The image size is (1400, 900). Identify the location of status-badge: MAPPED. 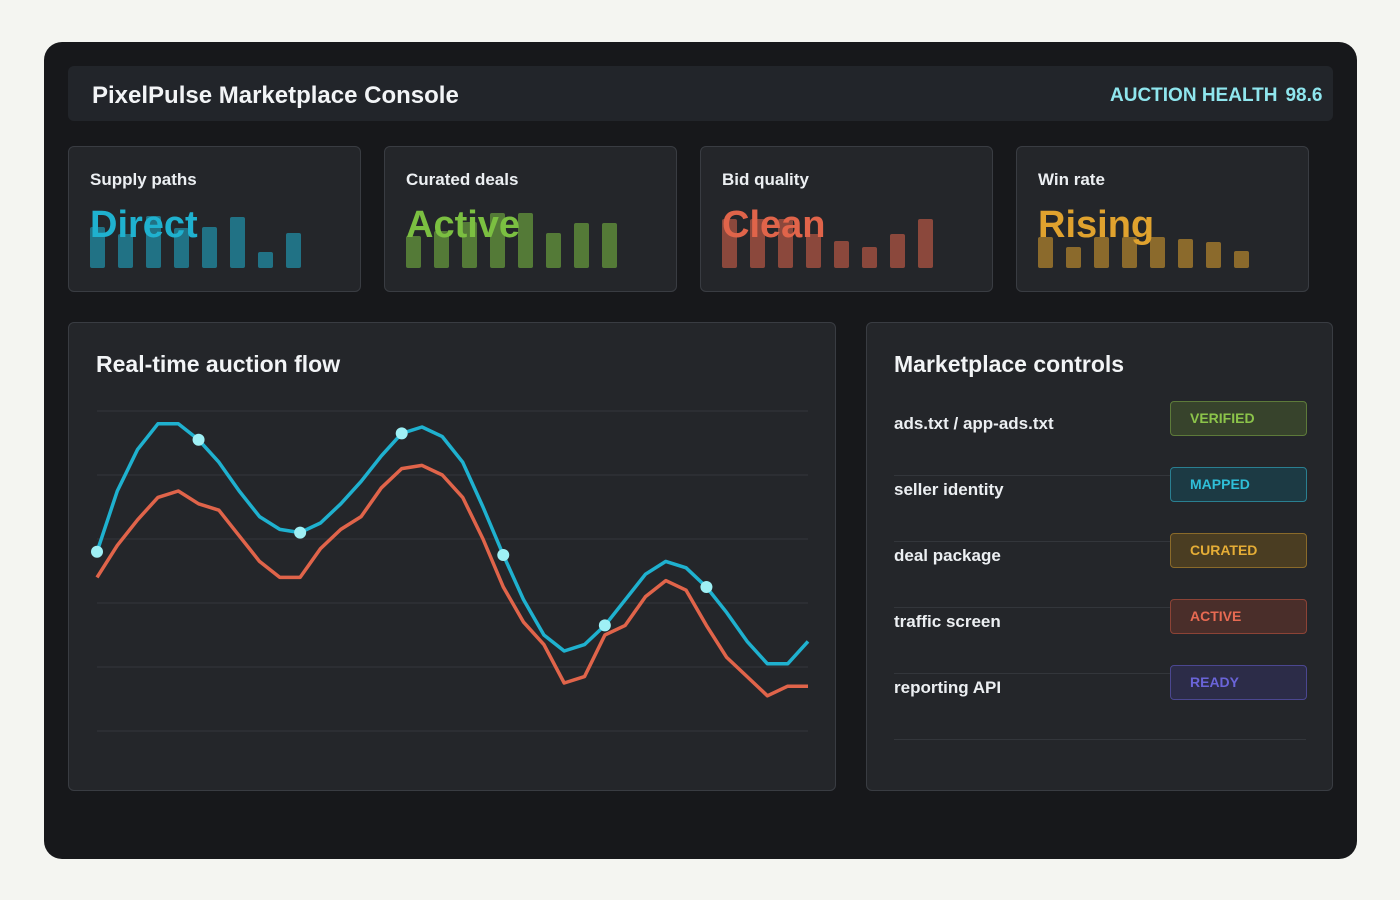
(1238, 484).